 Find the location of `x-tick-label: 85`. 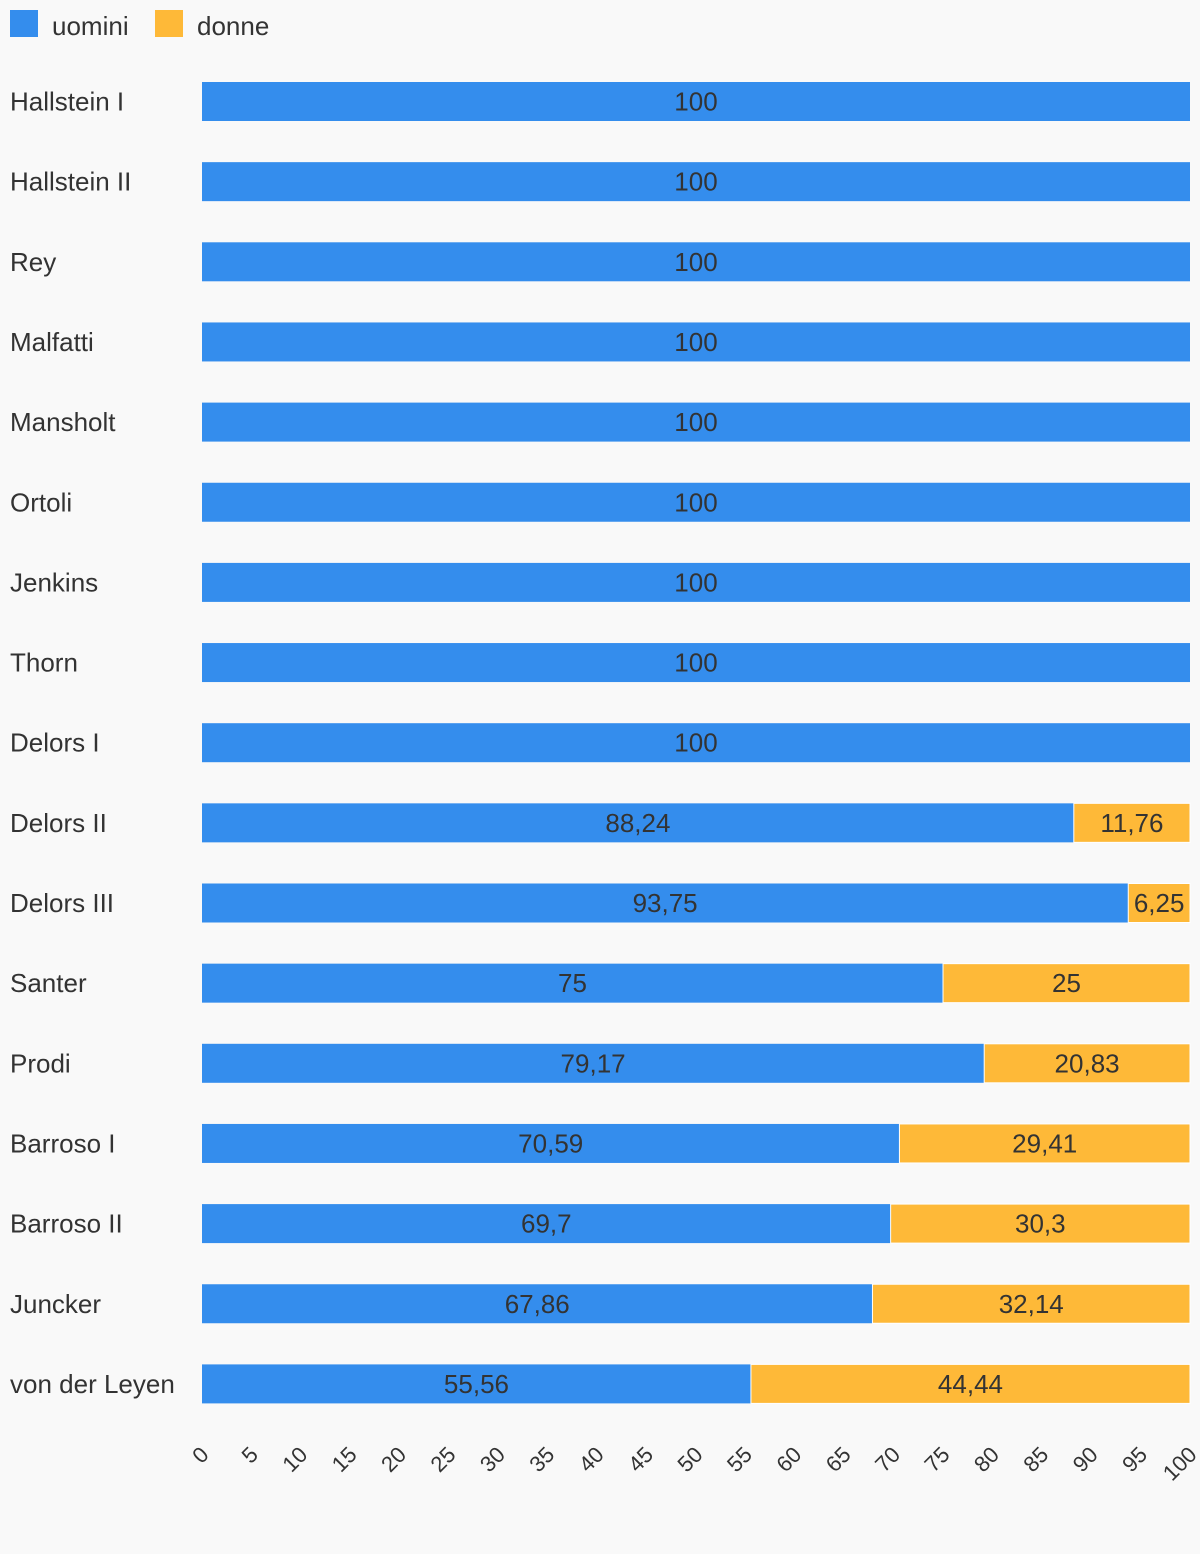

x-tick-label: 85 is located at coordinates (1035, 1459).